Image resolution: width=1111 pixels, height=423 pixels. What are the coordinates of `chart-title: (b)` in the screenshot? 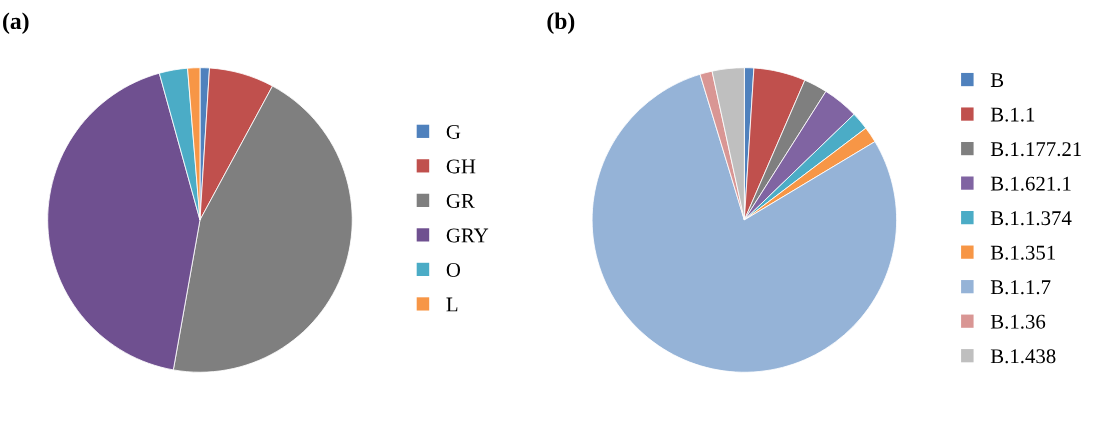 It's located at (561, 23).